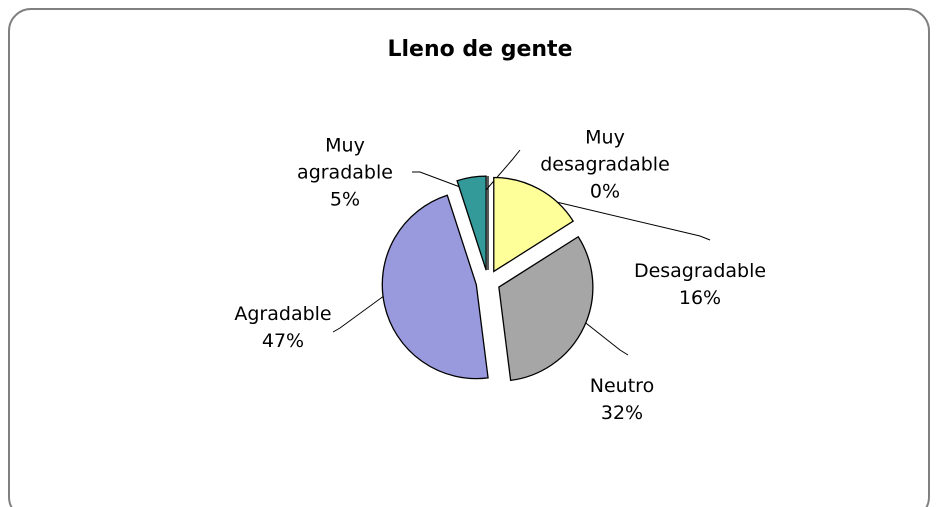 The image size is (939, 507). I want to click on slice-label: Neutro 32%, so click(622, 400).